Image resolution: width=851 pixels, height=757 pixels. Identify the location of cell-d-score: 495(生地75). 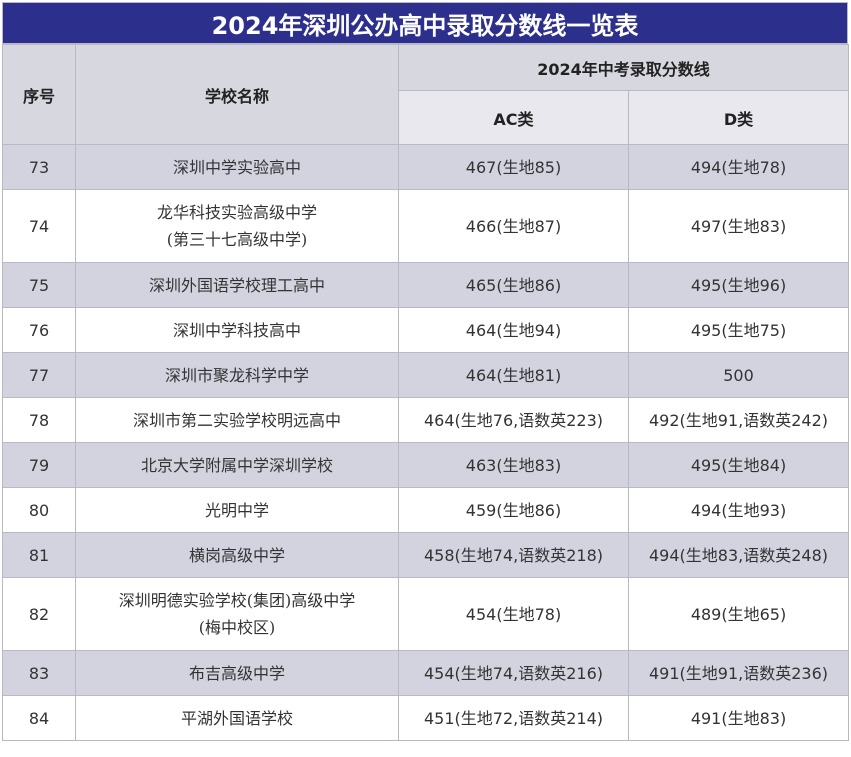
(738, 330).